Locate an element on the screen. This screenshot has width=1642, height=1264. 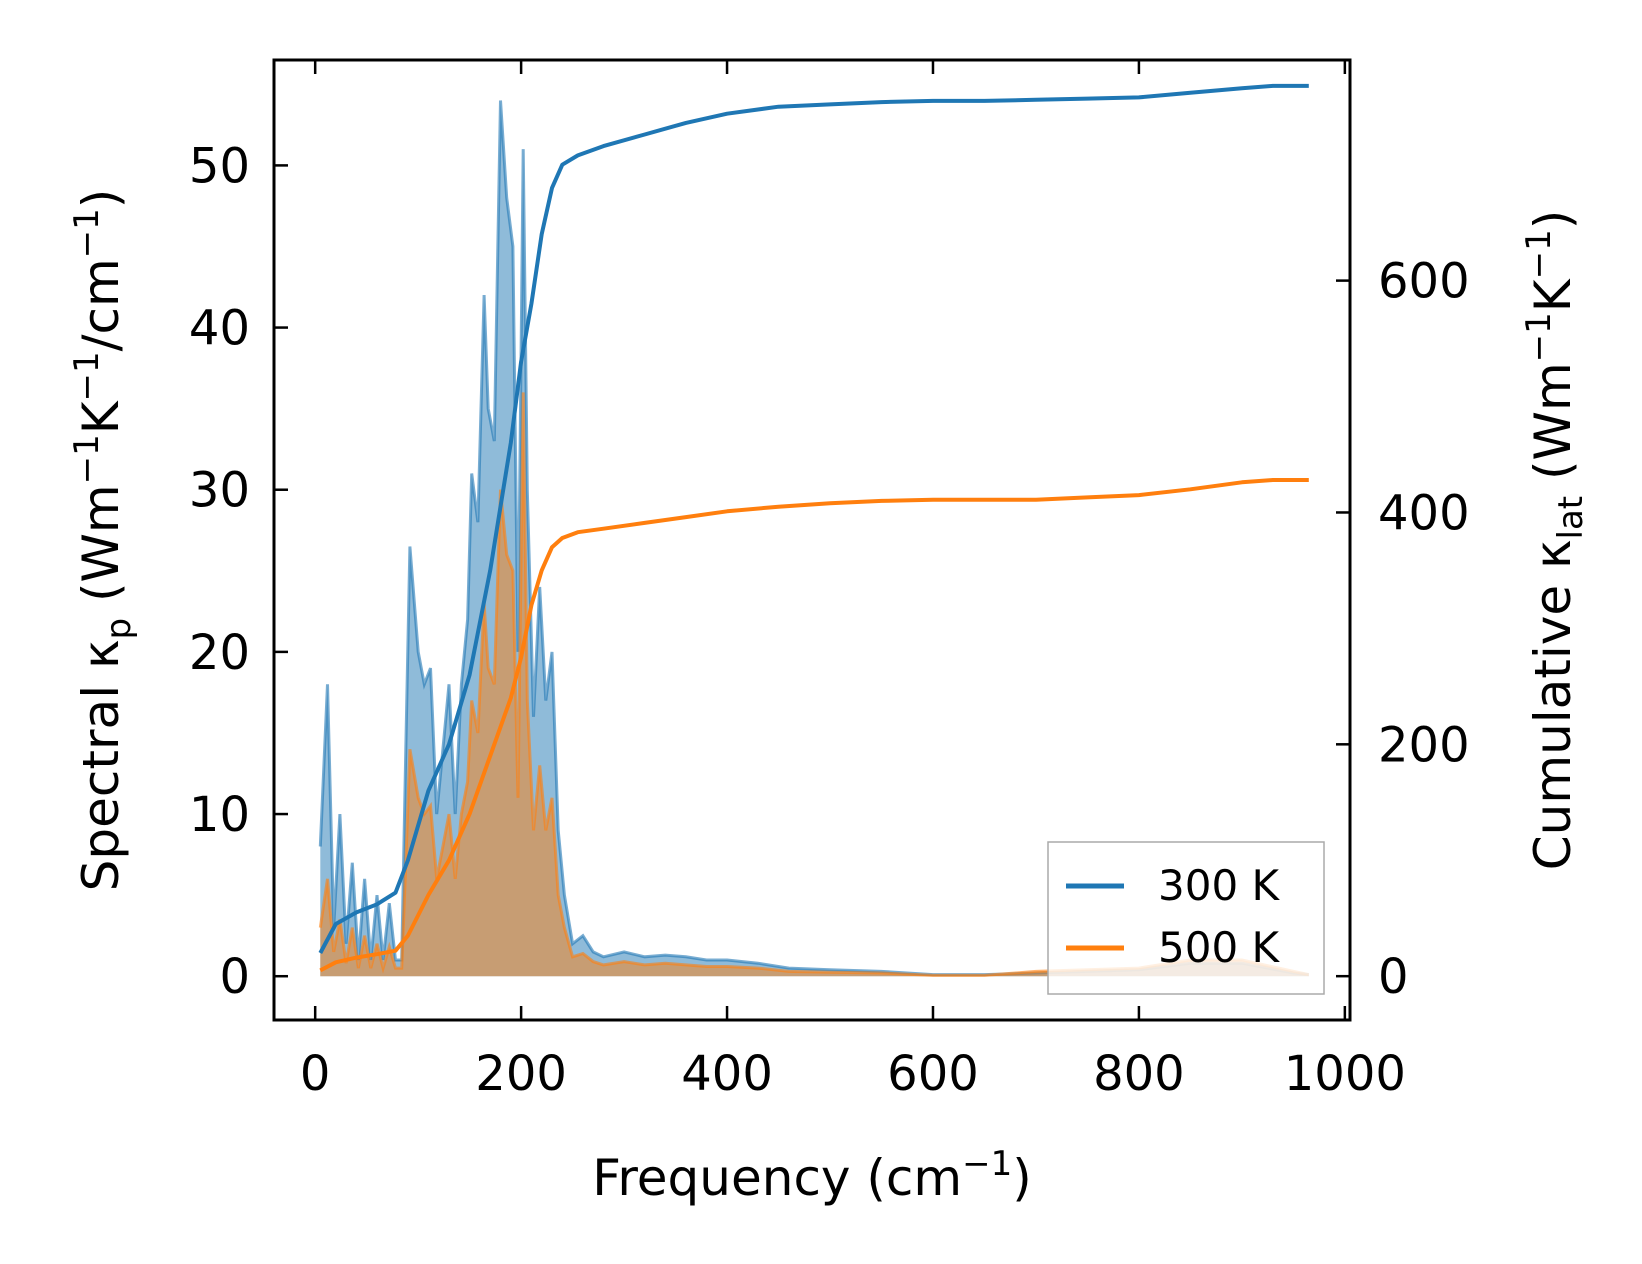
y-left-tick-label: 0 is located at coordinates (234, 977).